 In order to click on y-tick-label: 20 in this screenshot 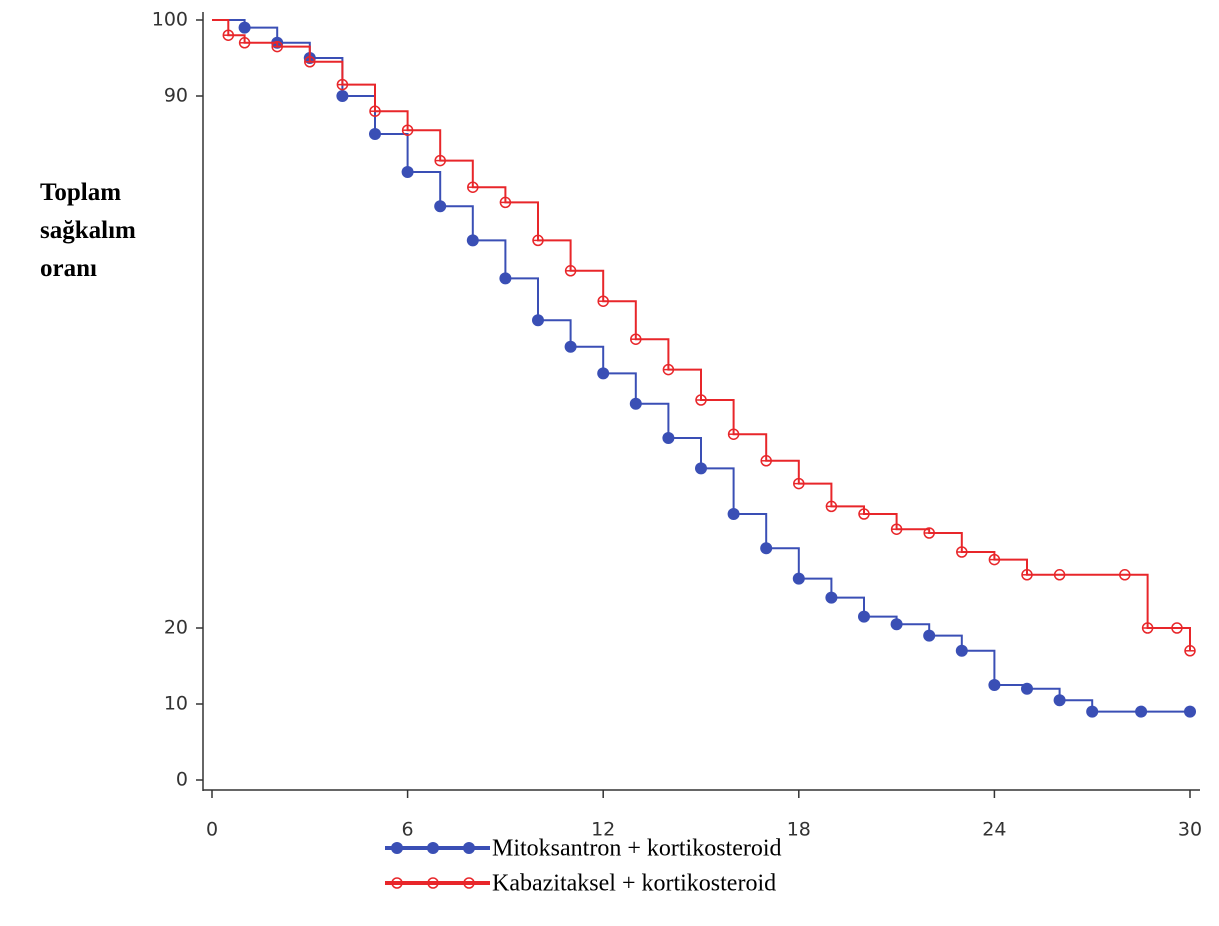, I will do `click(176, 628)`.